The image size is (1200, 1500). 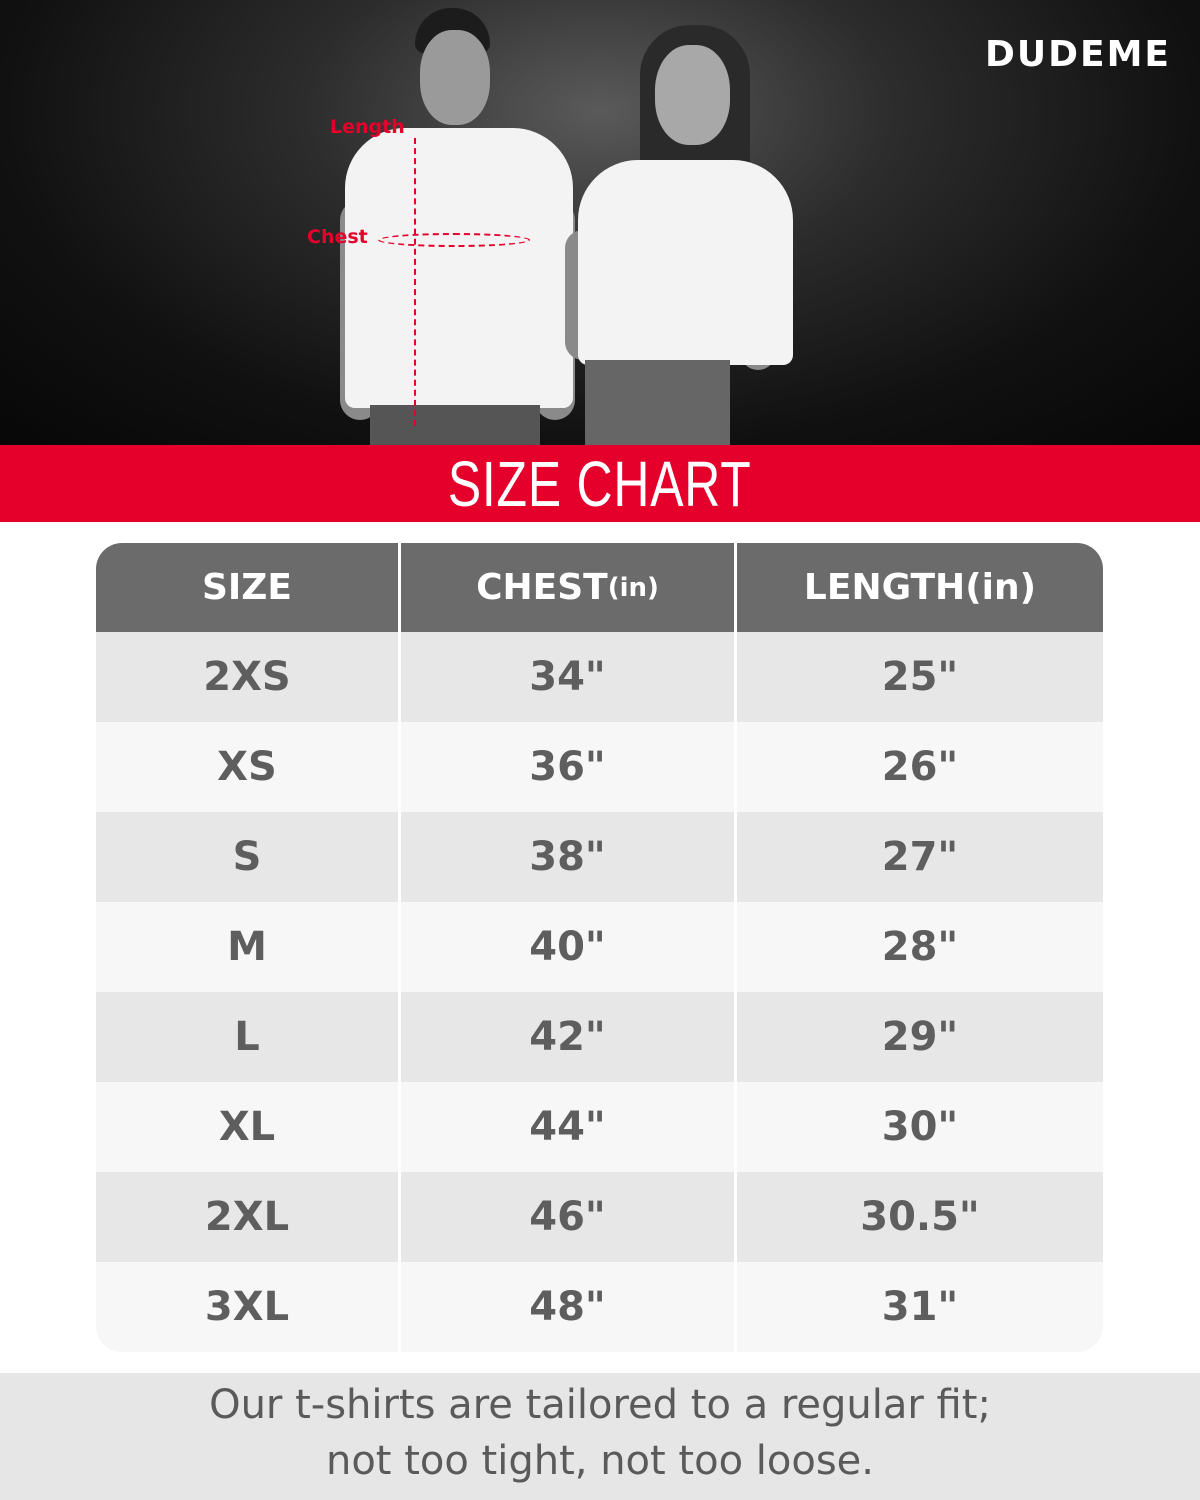 What do you see at coordinates (367, 127) in the screenshot?
I see `length-label: Length` at bounding box center [367, 127].